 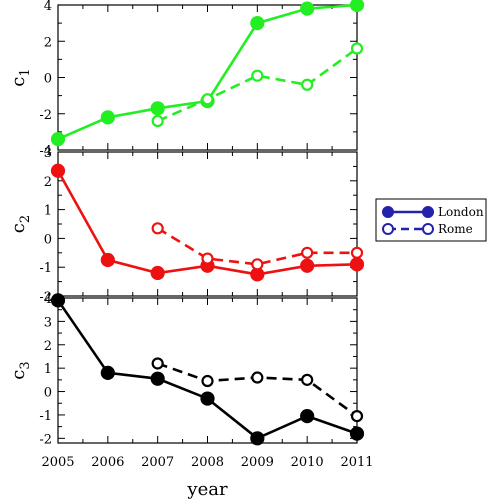 I want to click on x-tick-label: 2010, so click(x=307, y=462).